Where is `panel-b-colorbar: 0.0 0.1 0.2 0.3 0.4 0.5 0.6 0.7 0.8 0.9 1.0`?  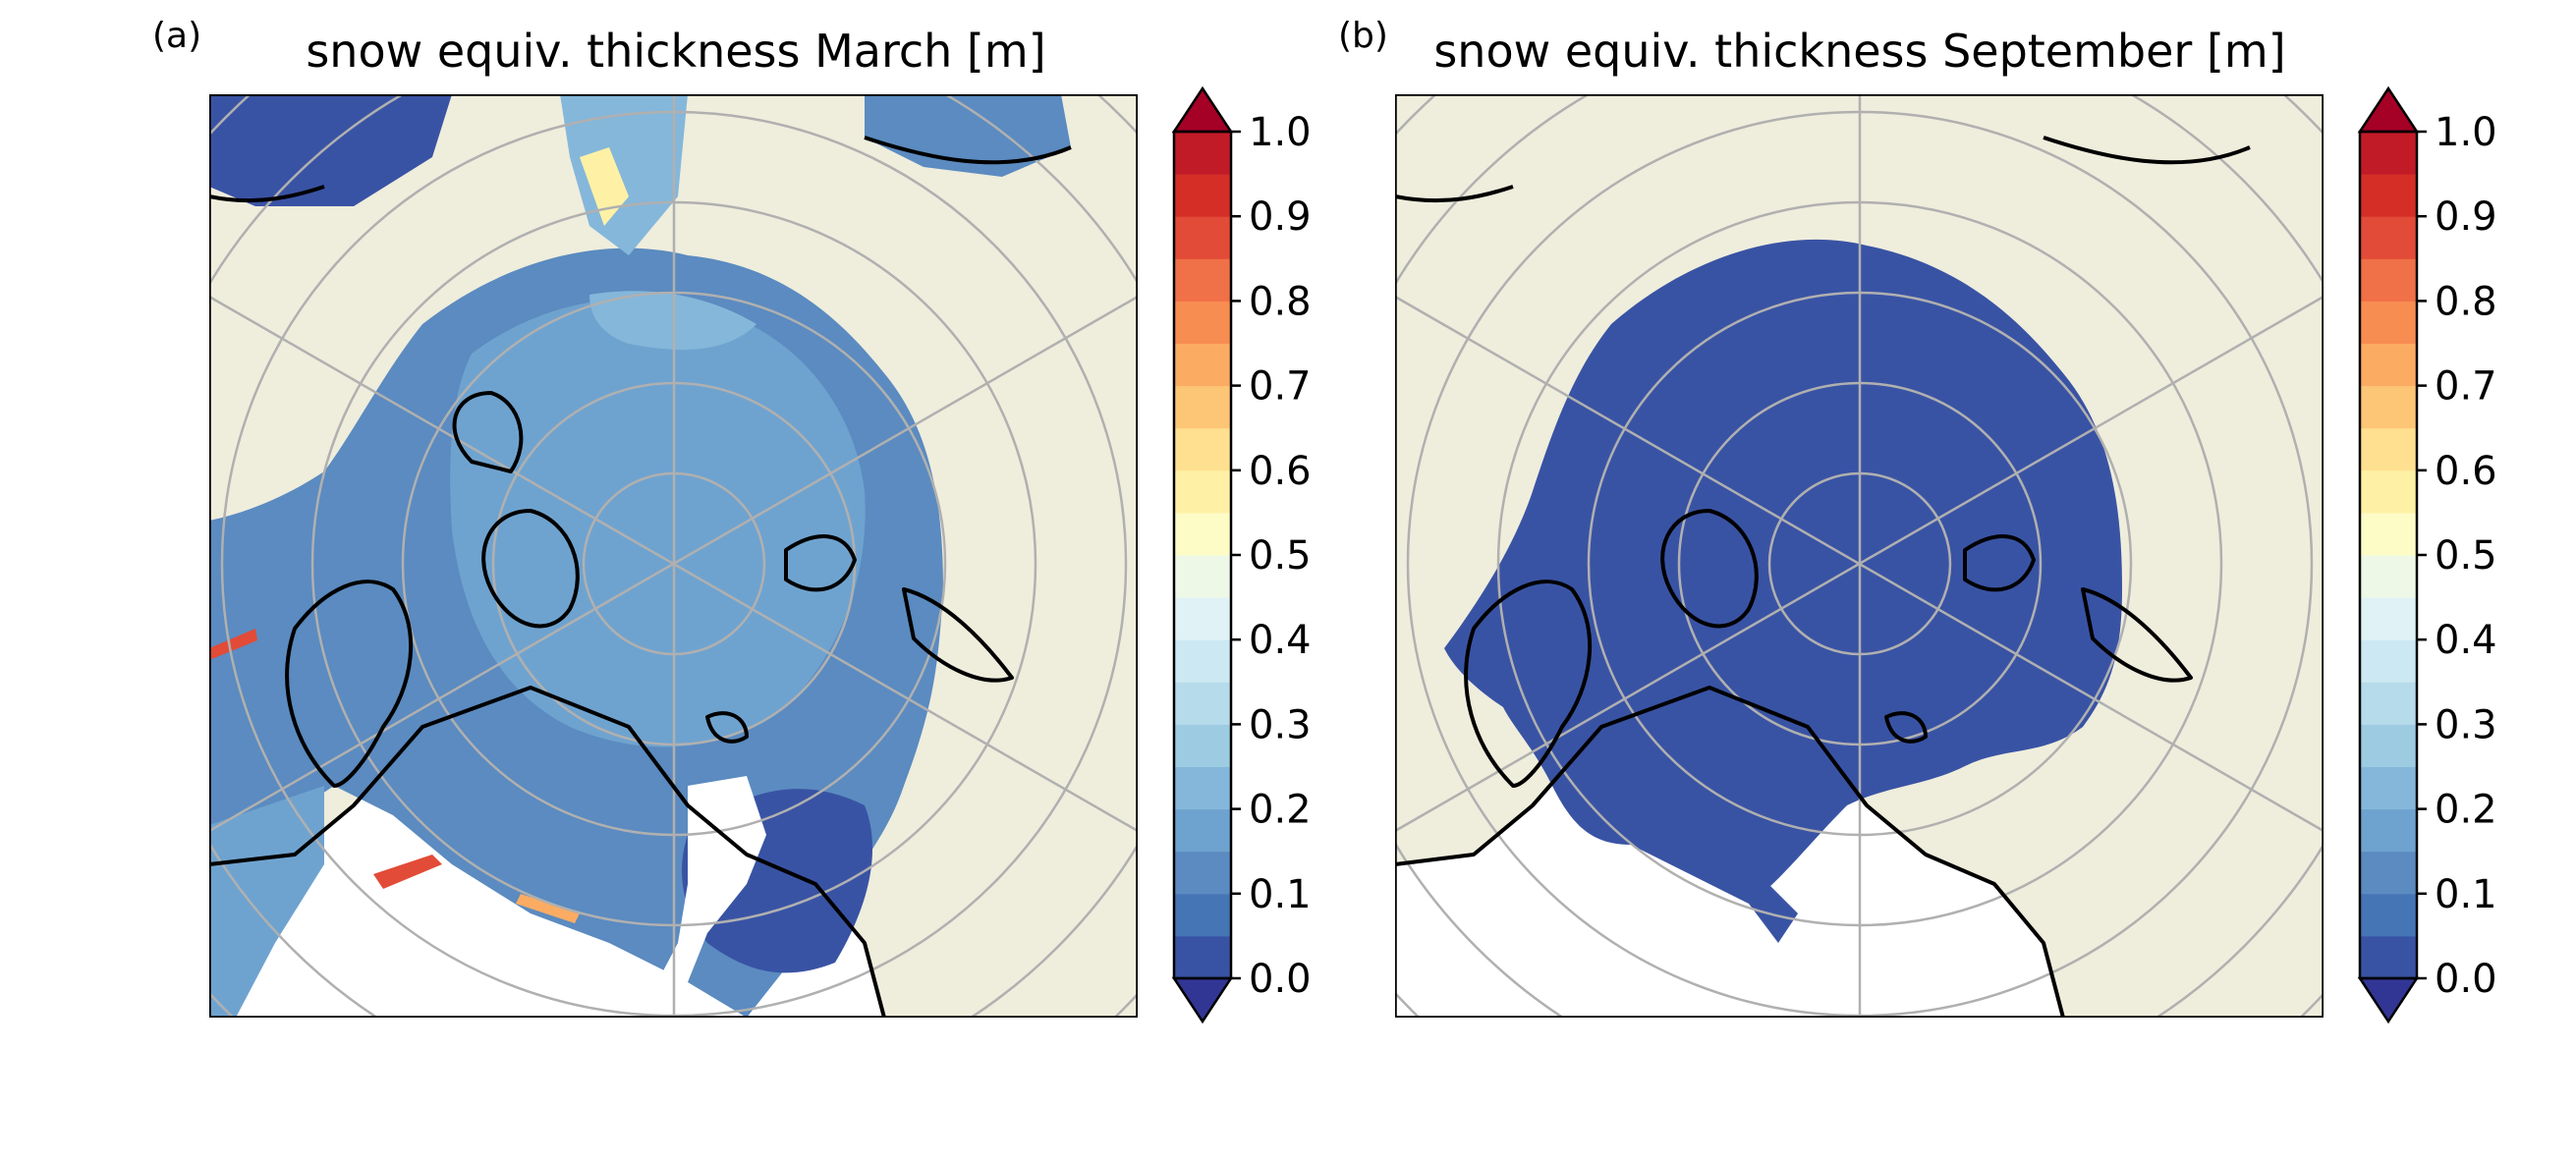
panel-b-colorbar: 0.0 0.1 0.2 0.3 0.4 0.5 0.6 0.7 0.8 0.9 1.0 is located at coordinates (2427, 554).